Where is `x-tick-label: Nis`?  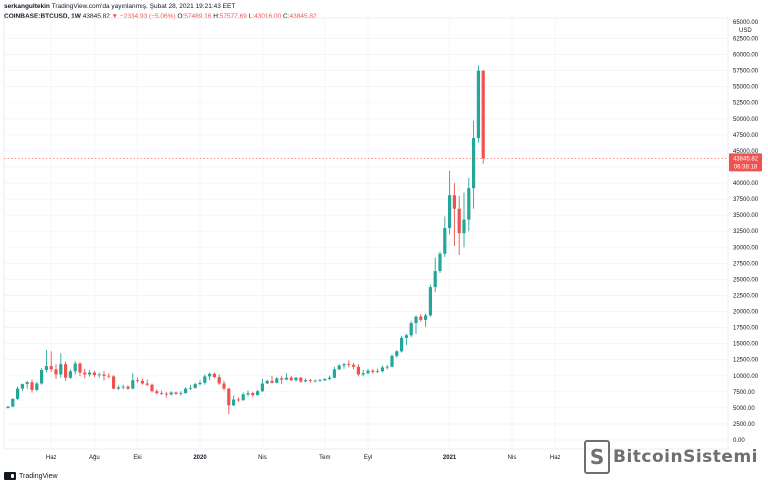 x-tick-label: Nis is located at coordinates (512, 458).